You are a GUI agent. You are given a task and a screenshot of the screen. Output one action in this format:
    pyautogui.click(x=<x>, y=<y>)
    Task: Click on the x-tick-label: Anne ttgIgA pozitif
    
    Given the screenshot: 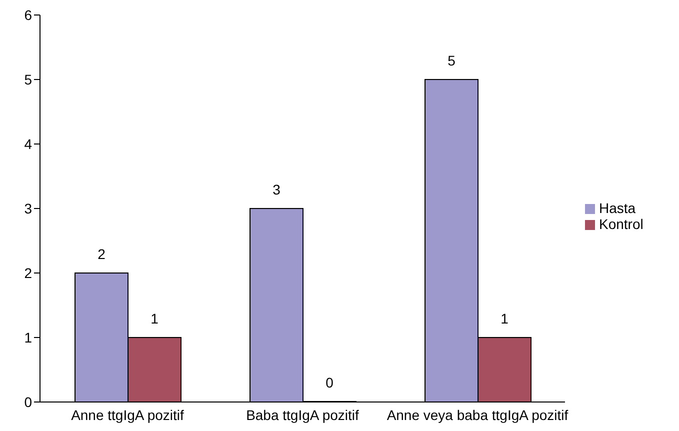 What is the action you would take?
    pyautogui.click(x=127, y=414)
    